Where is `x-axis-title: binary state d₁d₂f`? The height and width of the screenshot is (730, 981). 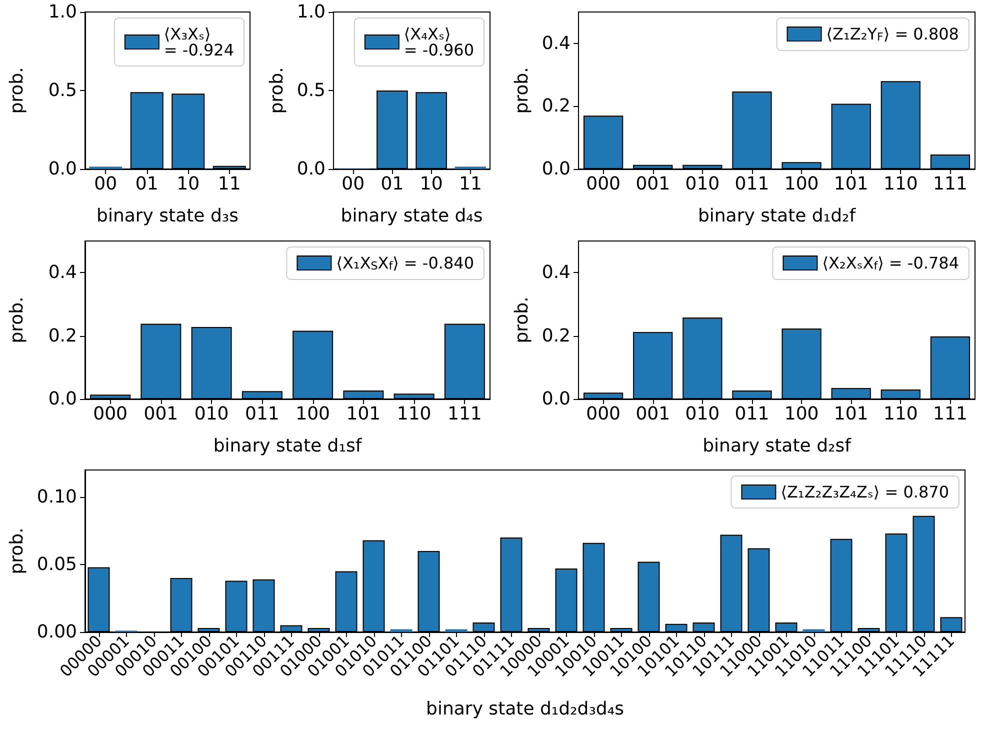
x-axis-title: binary state d₁d₂f is located at coordinates (777, 216).